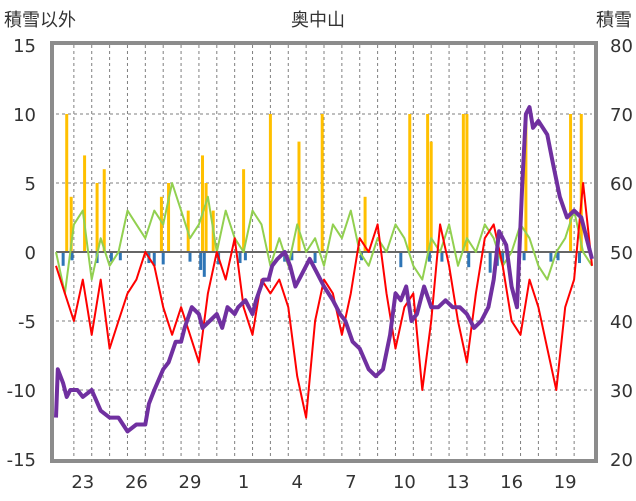 The height and width of the screenshot is (501, 636). I want to click on right-axis-label: 積雪, so click(614, 20).